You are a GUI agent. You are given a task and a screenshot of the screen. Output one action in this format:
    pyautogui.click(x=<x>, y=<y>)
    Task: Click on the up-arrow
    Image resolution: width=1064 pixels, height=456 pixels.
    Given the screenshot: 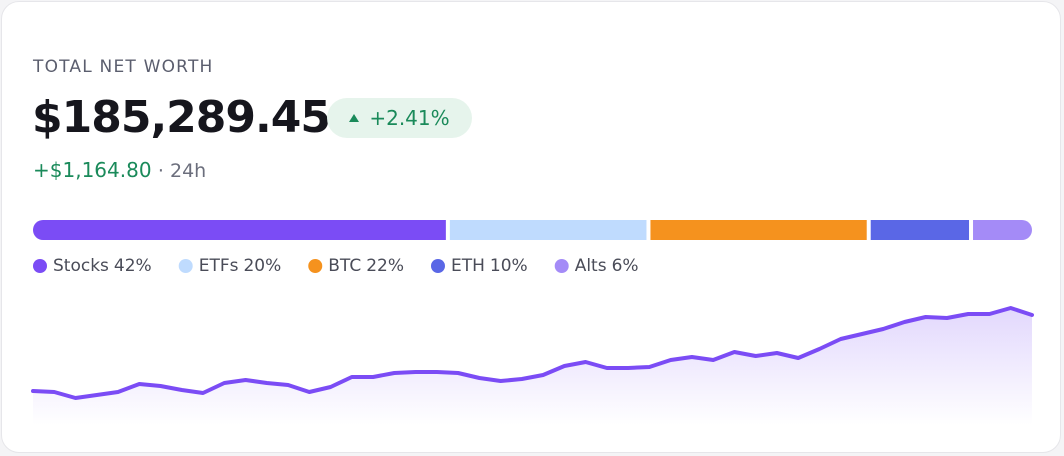 What is the action you would take?
    pyautogui.click(x=354, y=118)
    